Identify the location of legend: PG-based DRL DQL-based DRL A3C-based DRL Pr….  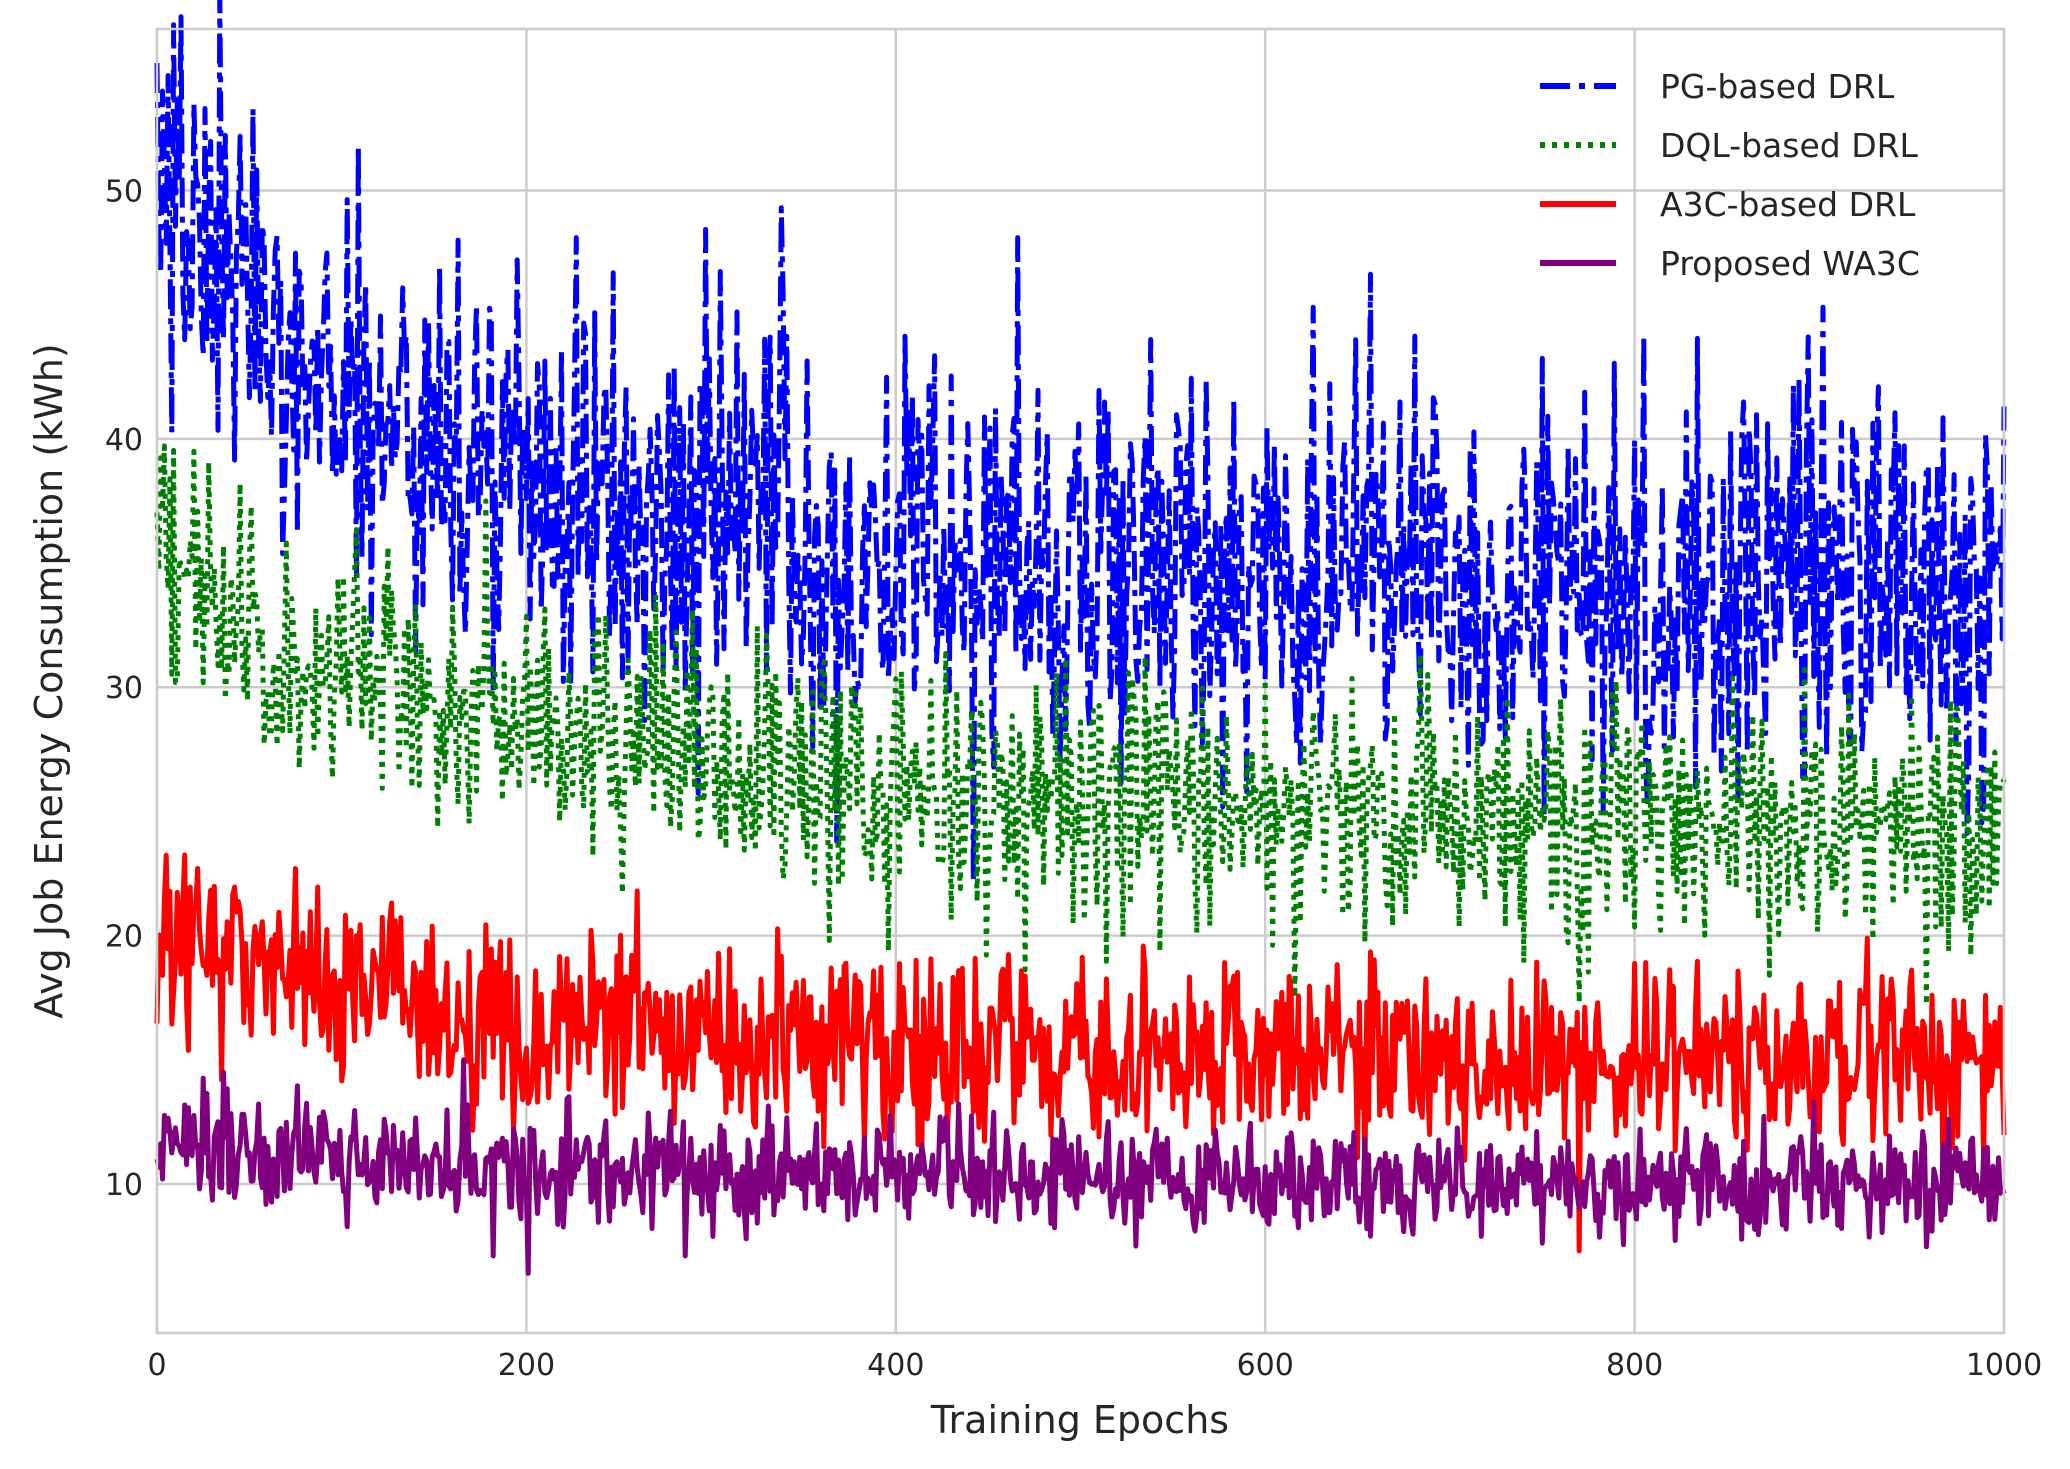
(1730, 175).